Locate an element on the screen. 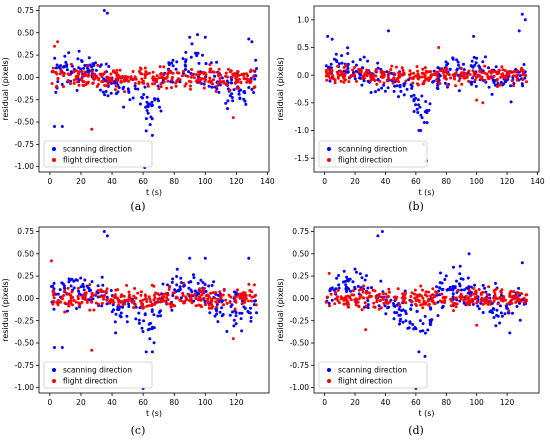 The width and height of the screenshot is (550, 441). y-tick-label: 0.00 is located at coordinates (300, 298).